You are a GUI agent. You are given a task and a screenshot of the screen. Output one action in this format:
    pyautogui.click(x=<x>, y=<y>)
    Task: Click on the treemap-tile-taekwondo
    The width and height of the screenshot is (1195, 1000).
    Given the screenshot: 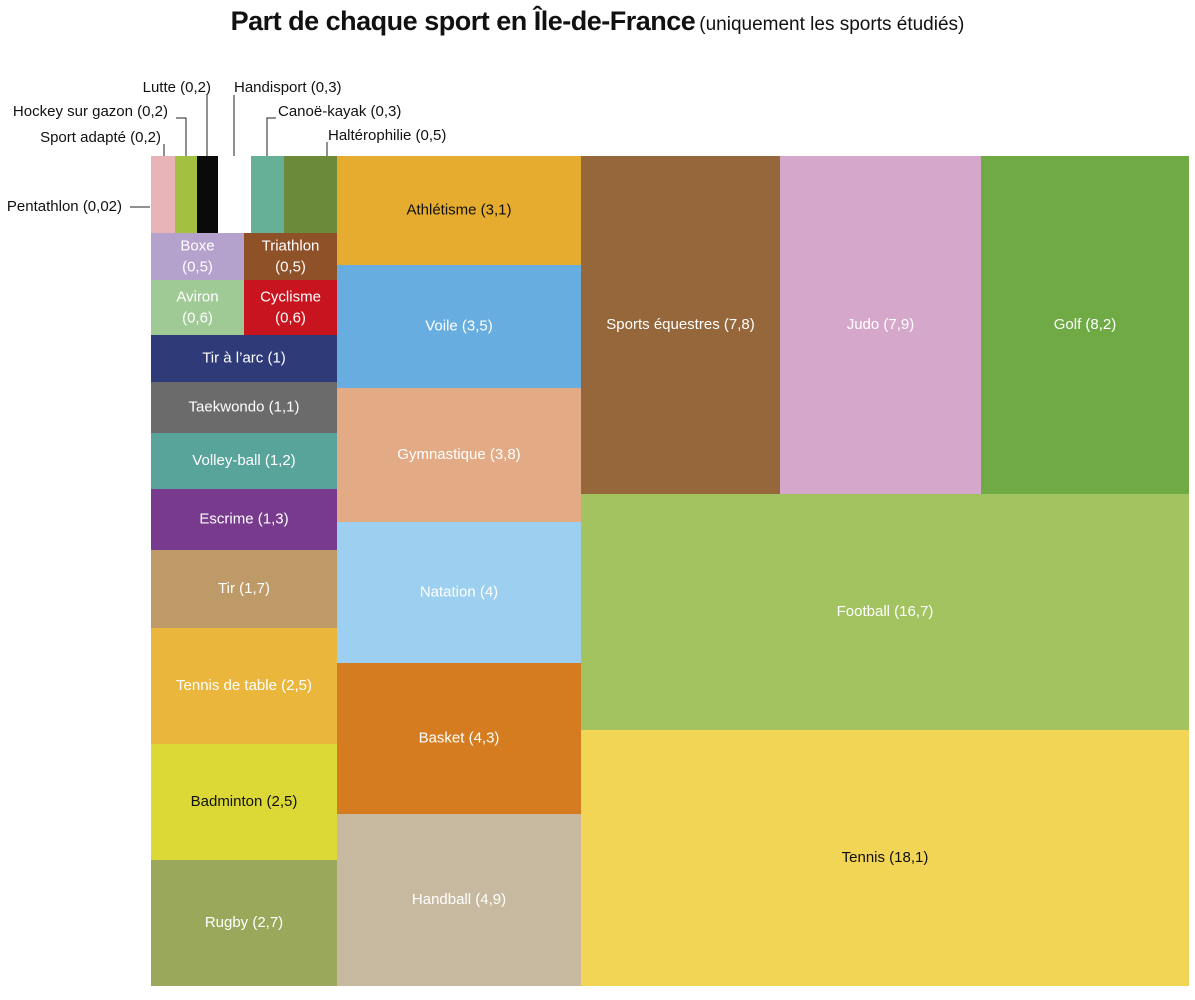 What is the action you would take?
    pyautogui.click(x=244, y=407)
    